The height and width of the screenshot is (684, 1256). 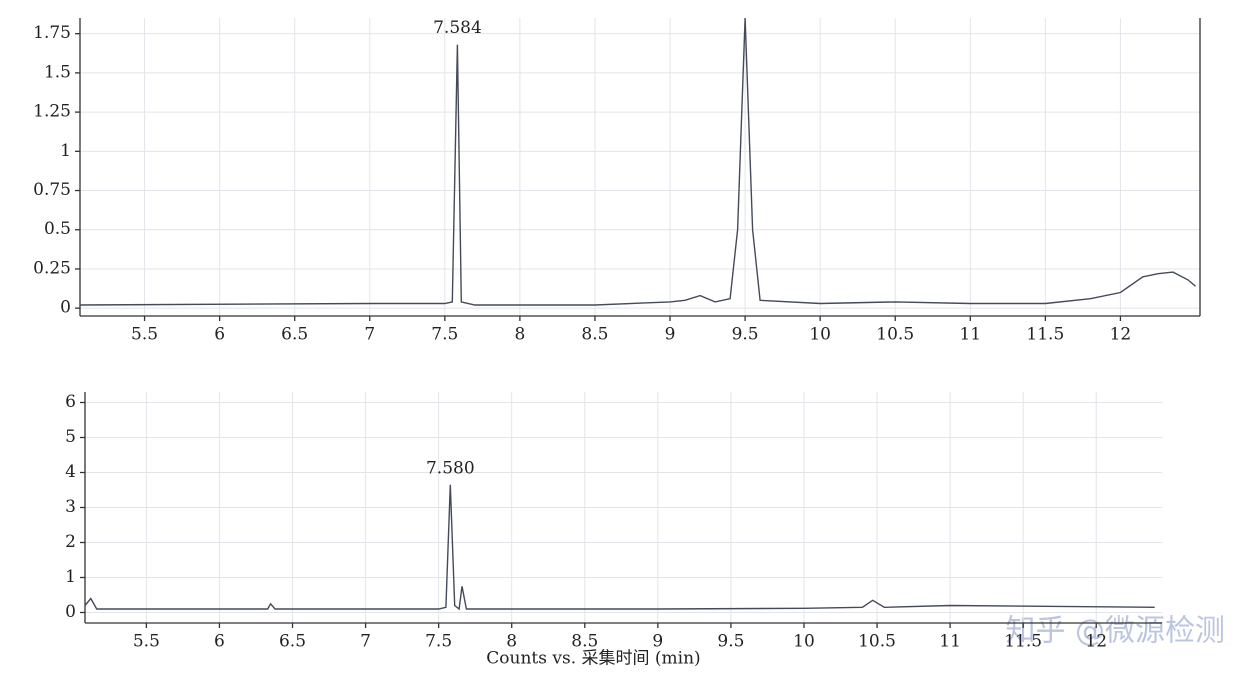 I want to click on y-tick-label: 2, so click(x=70, y=542).